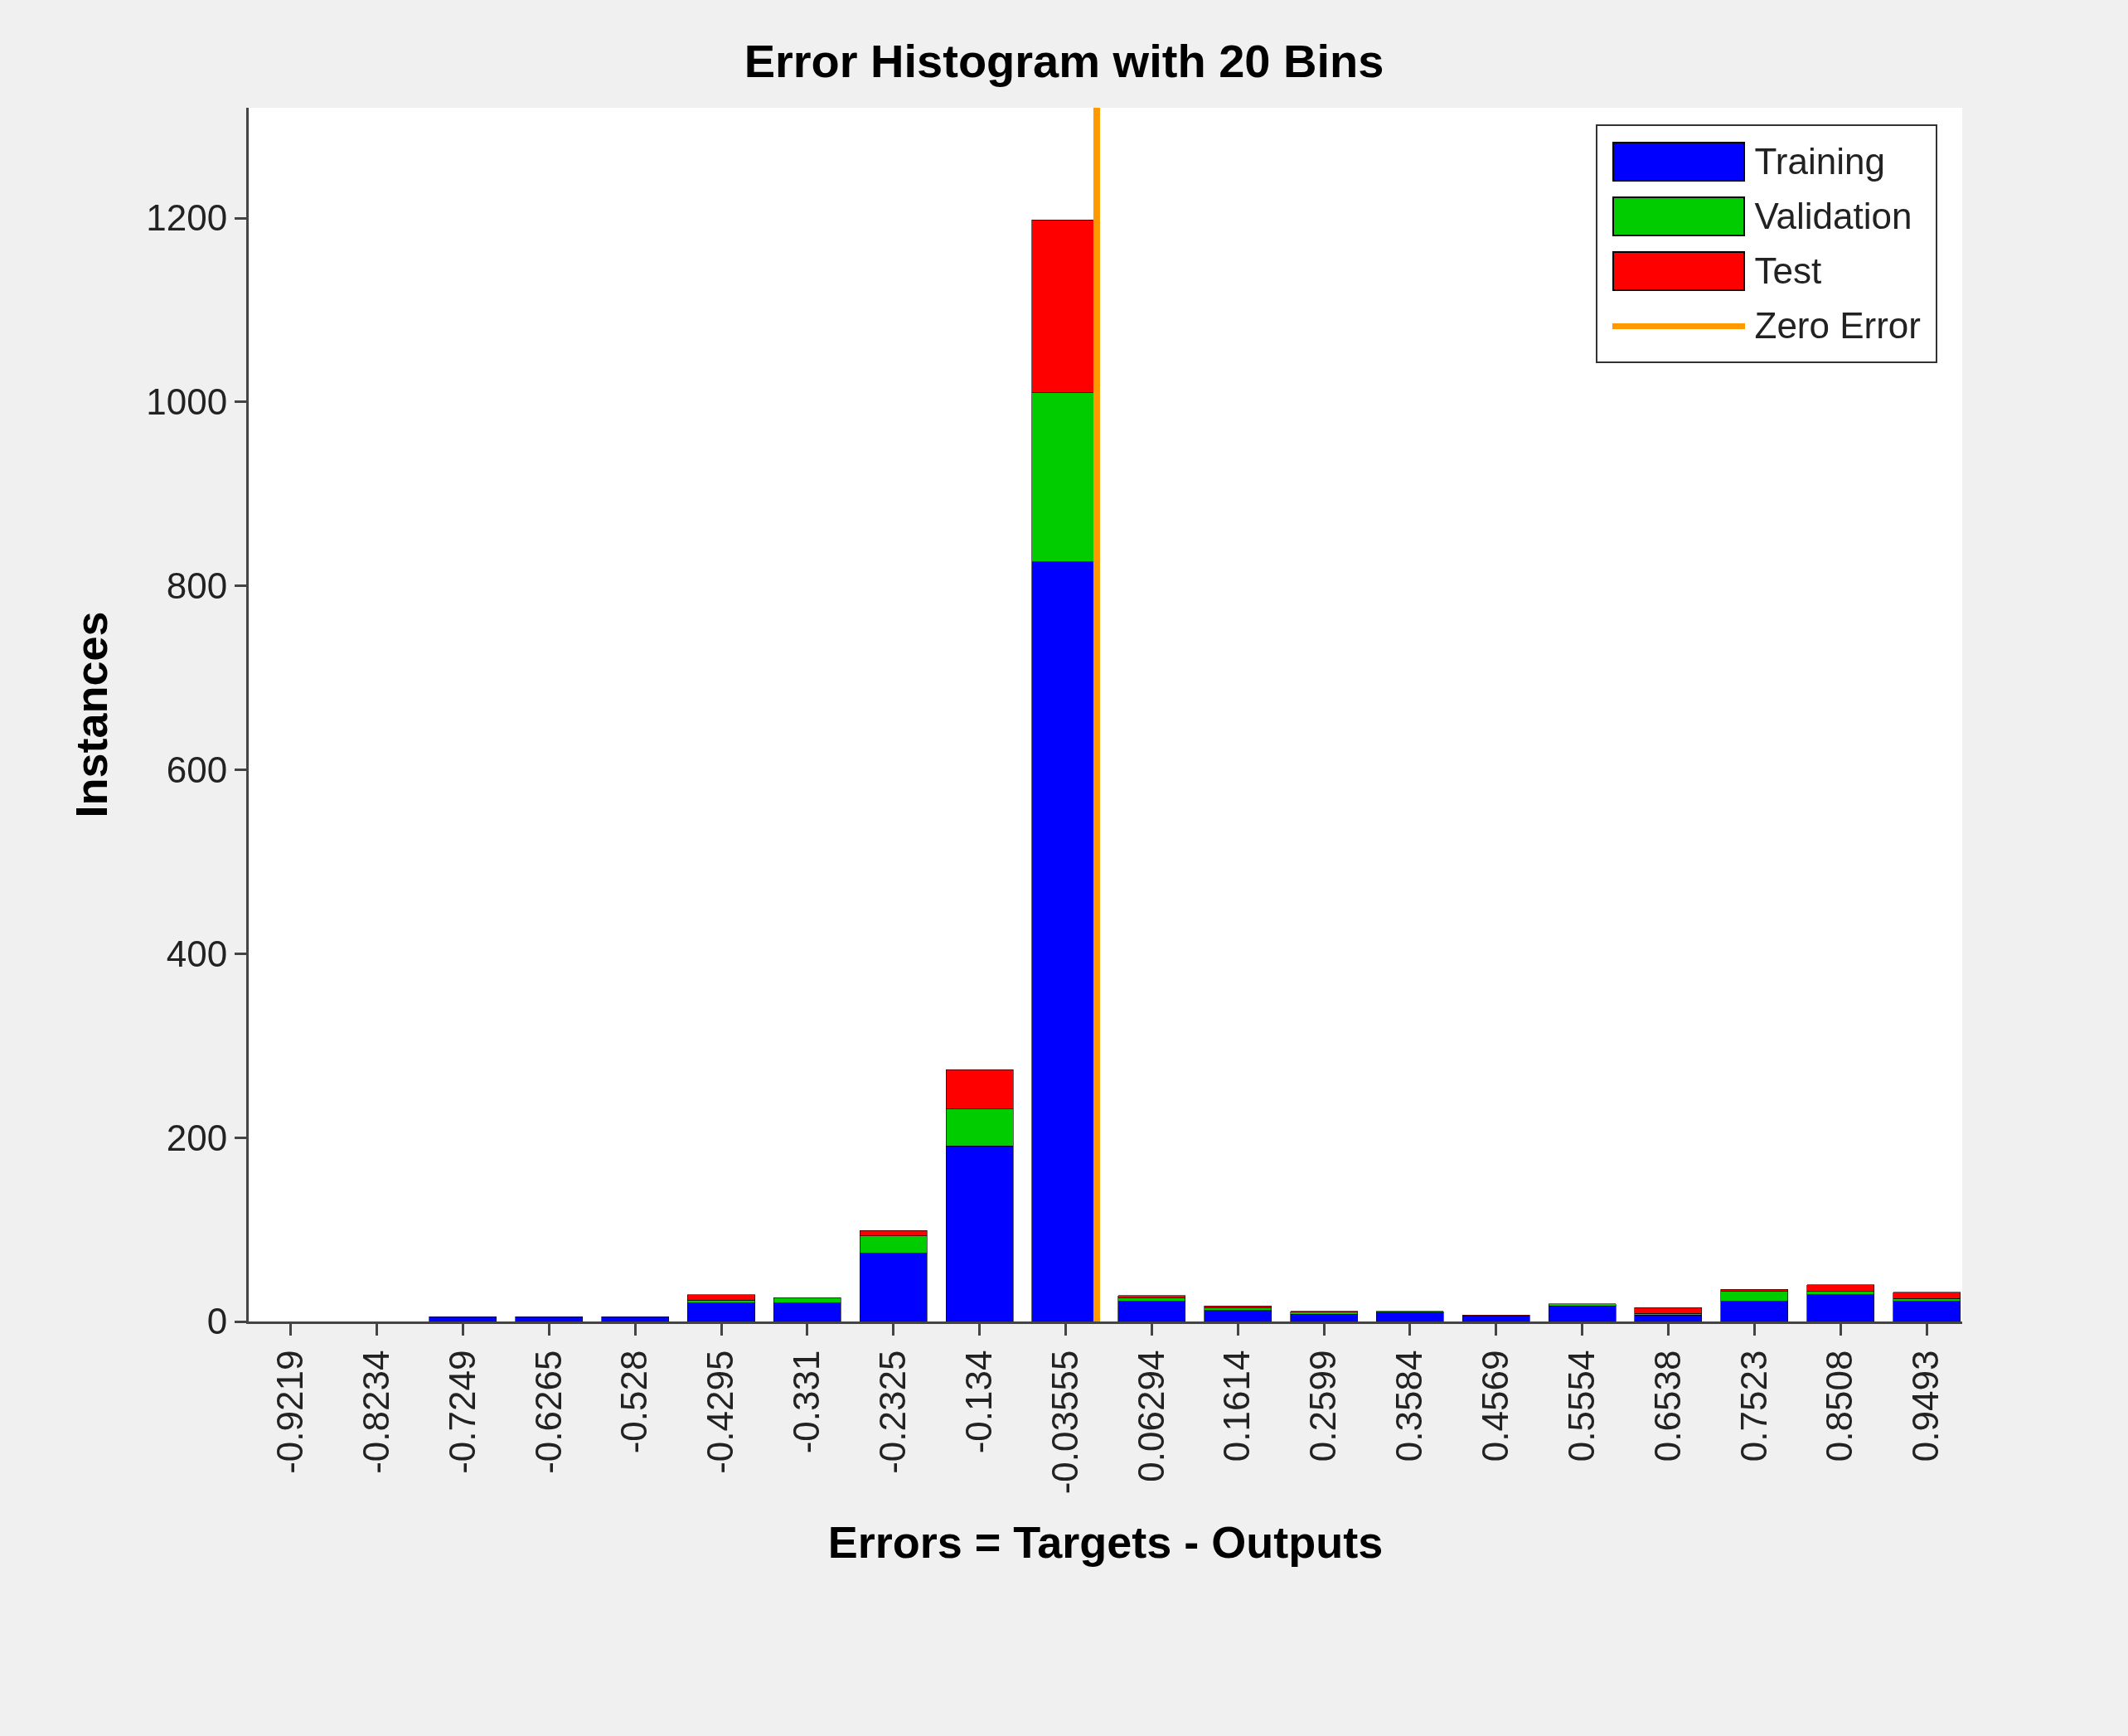  I want to click on x-tick-label: -0.4295, so click(720, 1412).